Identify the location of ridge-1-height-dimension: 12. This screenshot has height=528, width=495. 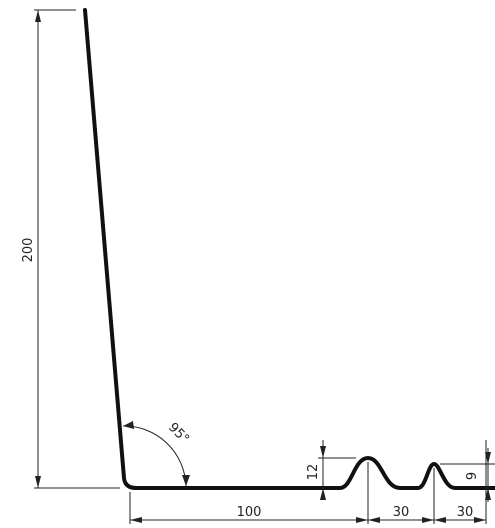
(331, 470).